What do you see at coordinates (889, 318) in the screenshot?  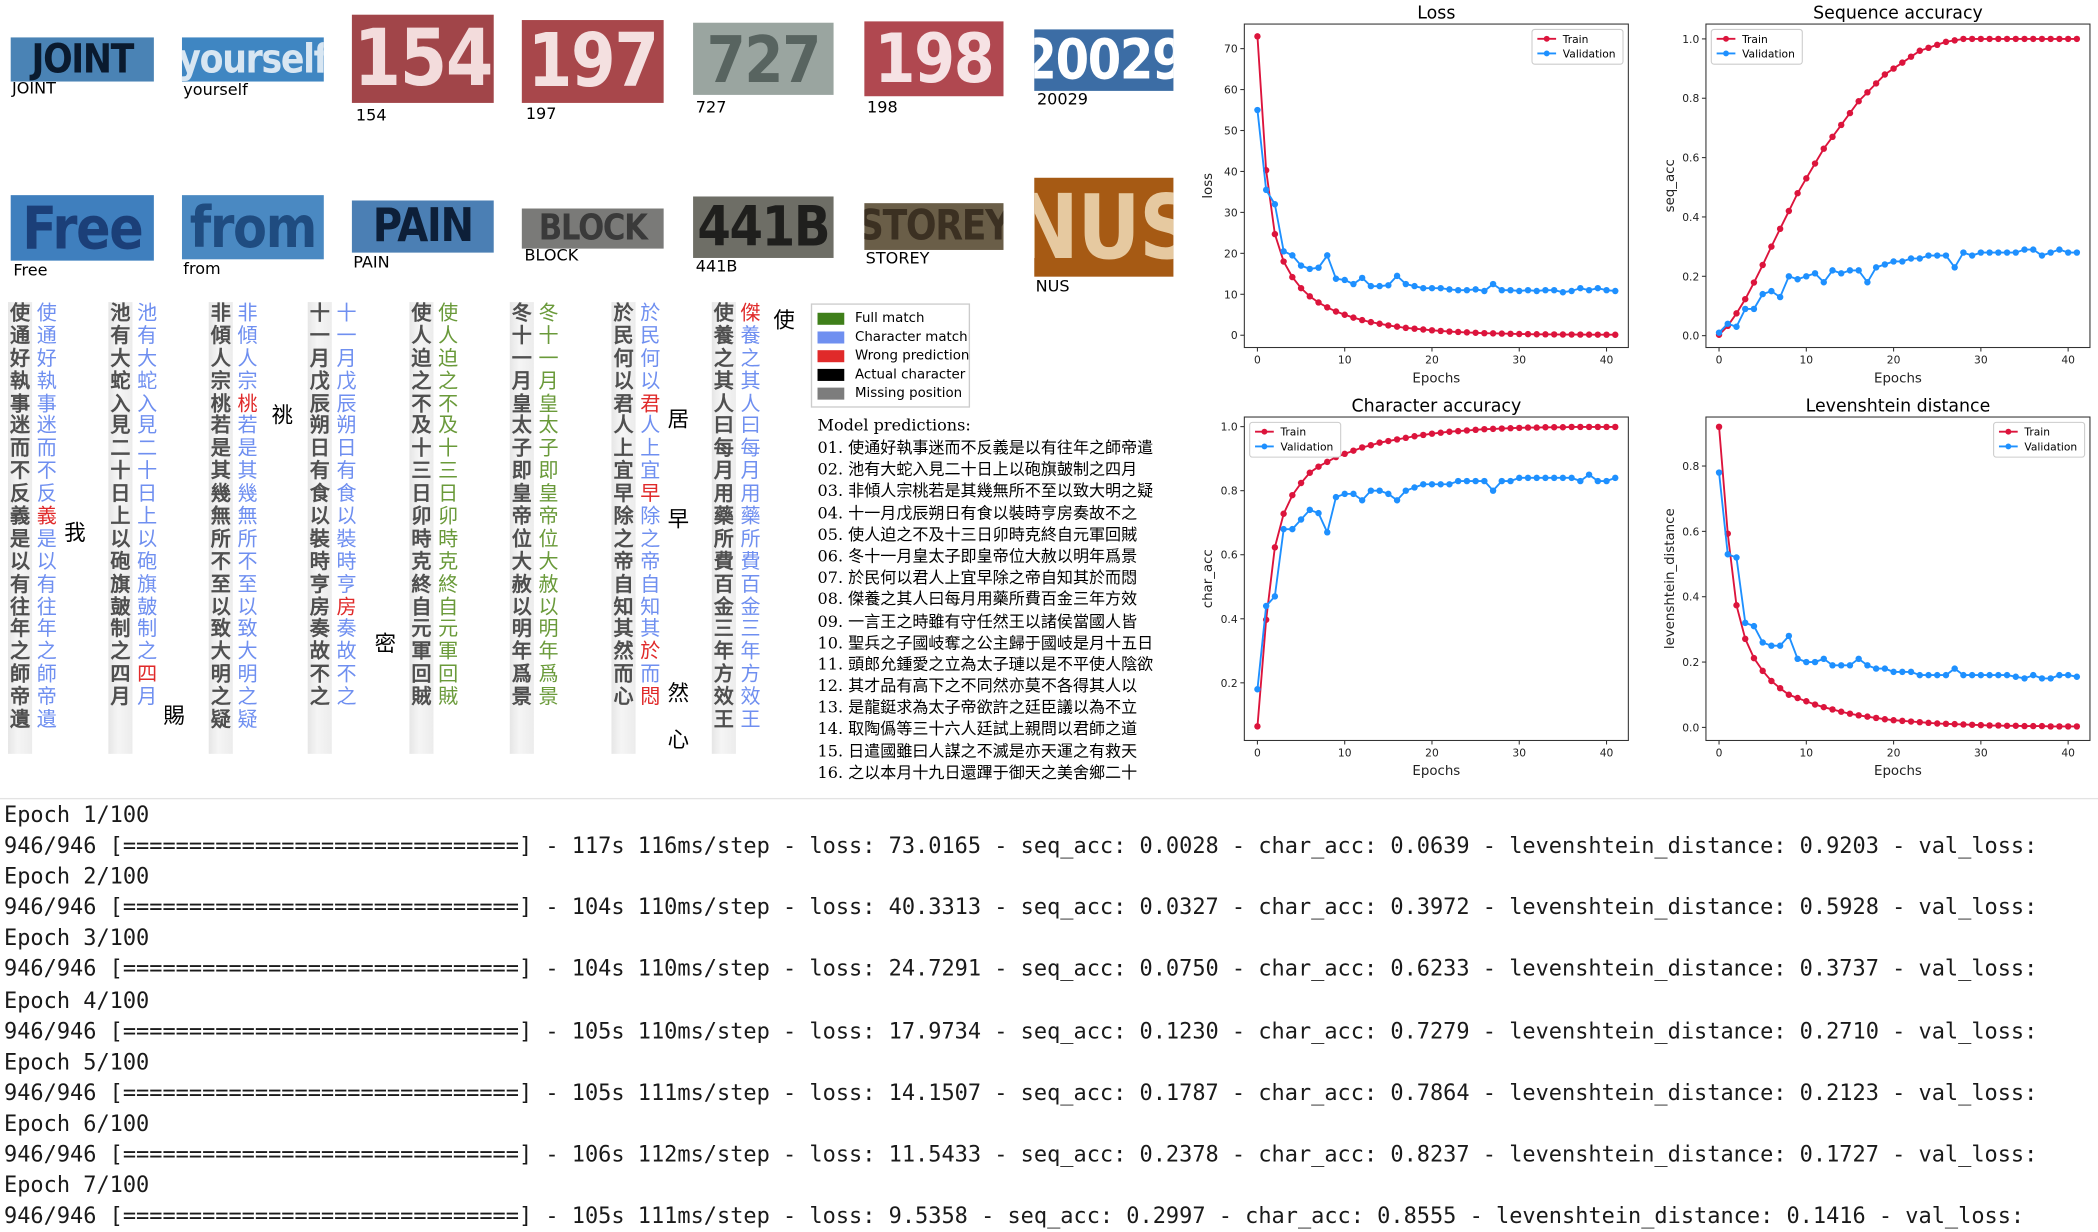 I see `legend-label: Full match` at bounding box center [889, 318].